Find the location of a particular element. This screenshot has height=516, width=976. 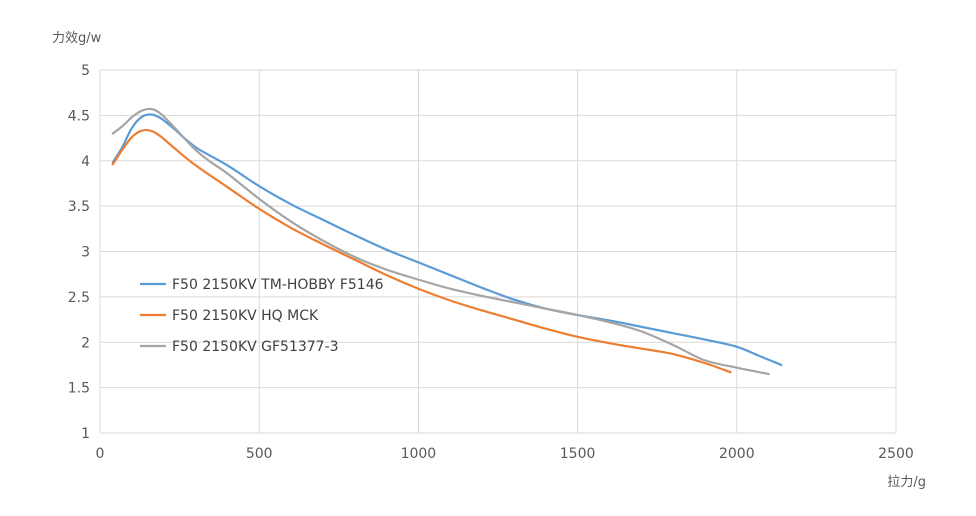

x-tick-label: 1000 is located at coordinates (419, 454).